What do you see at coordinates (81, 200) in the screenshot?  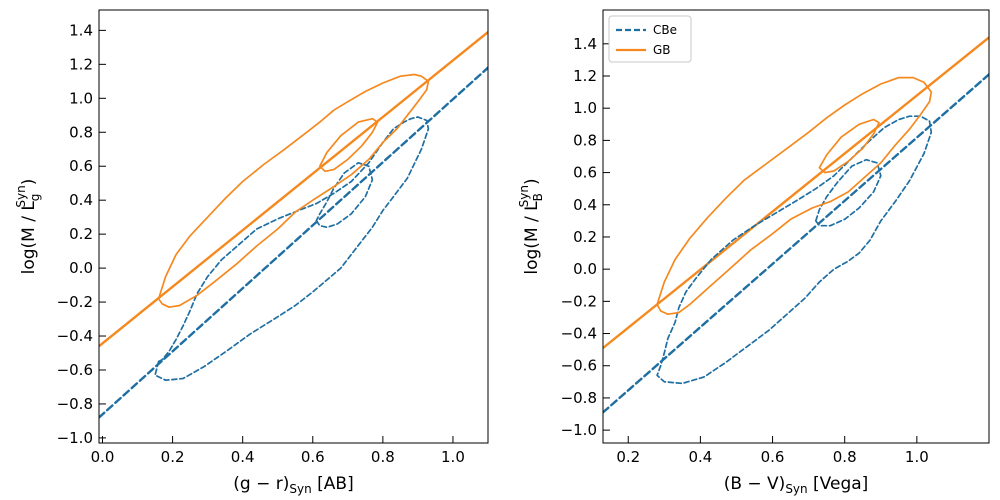 I see `left-y-tick-label-7: 0.4` at bounding box center [81, 200].